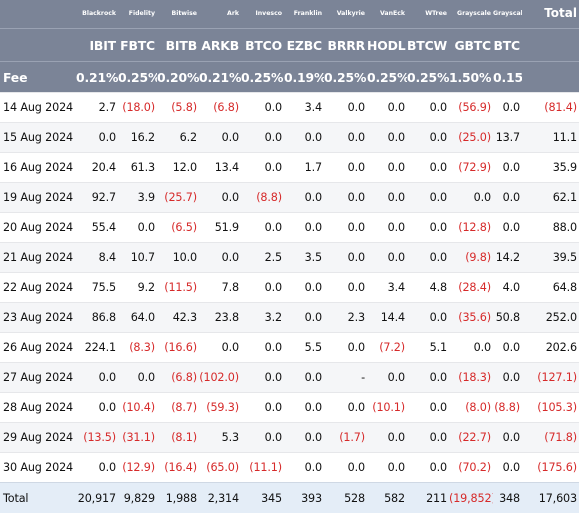 The height and width of the screenshot is (513, 579). I want to click on ticker-label: IBIT, so click(97, 45).